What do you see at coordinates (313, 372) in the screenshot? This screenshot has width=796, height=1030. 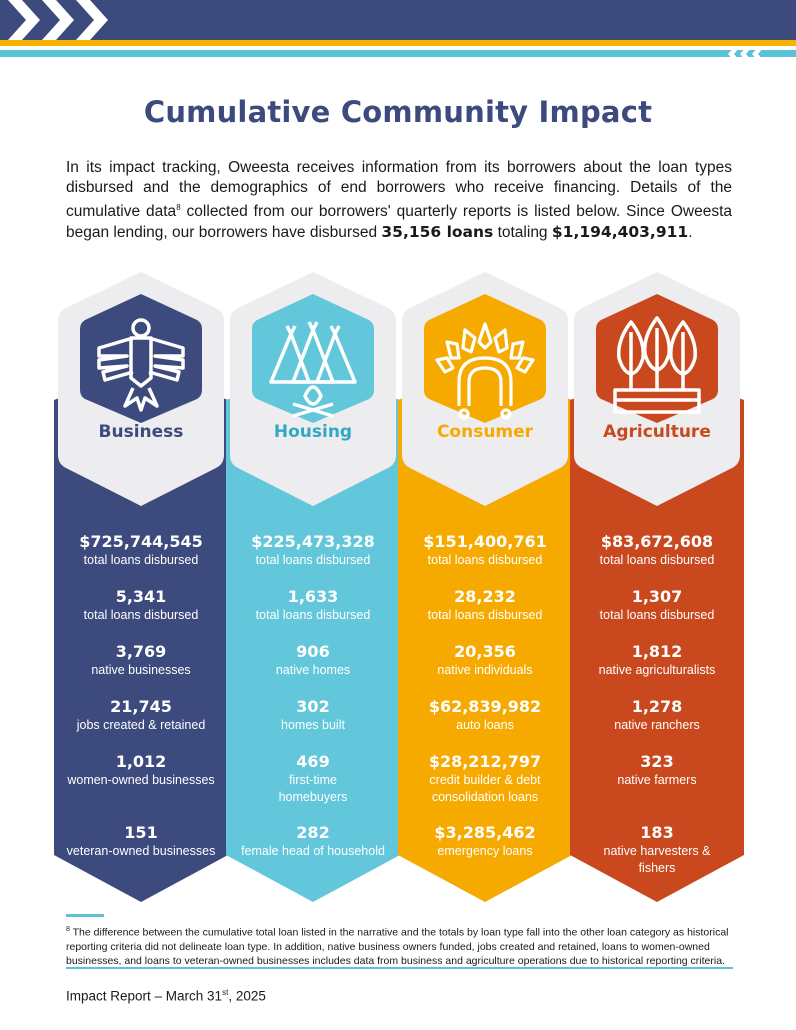 I see `tipi-campfire-icon` at bounding box center [313, 372].